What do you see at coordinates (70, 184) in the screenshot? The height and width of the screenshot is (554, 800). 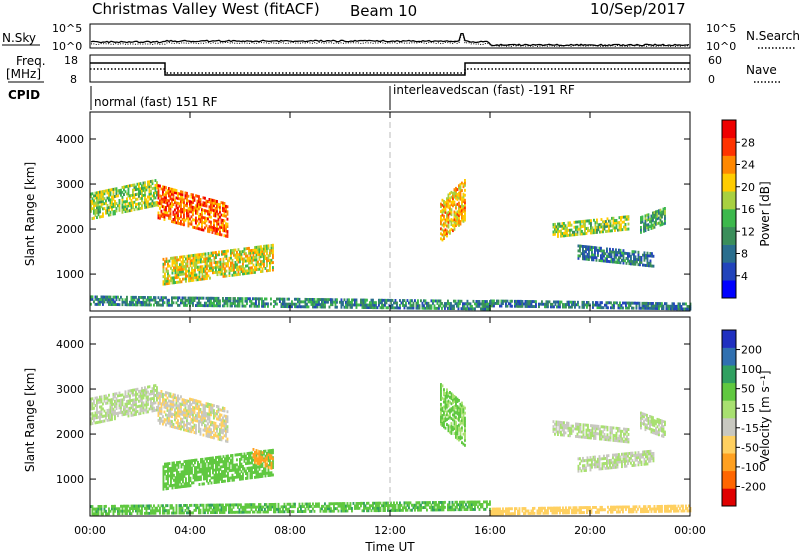 I see `power-ytick-label: 3000` at bounding box center [70, 184].